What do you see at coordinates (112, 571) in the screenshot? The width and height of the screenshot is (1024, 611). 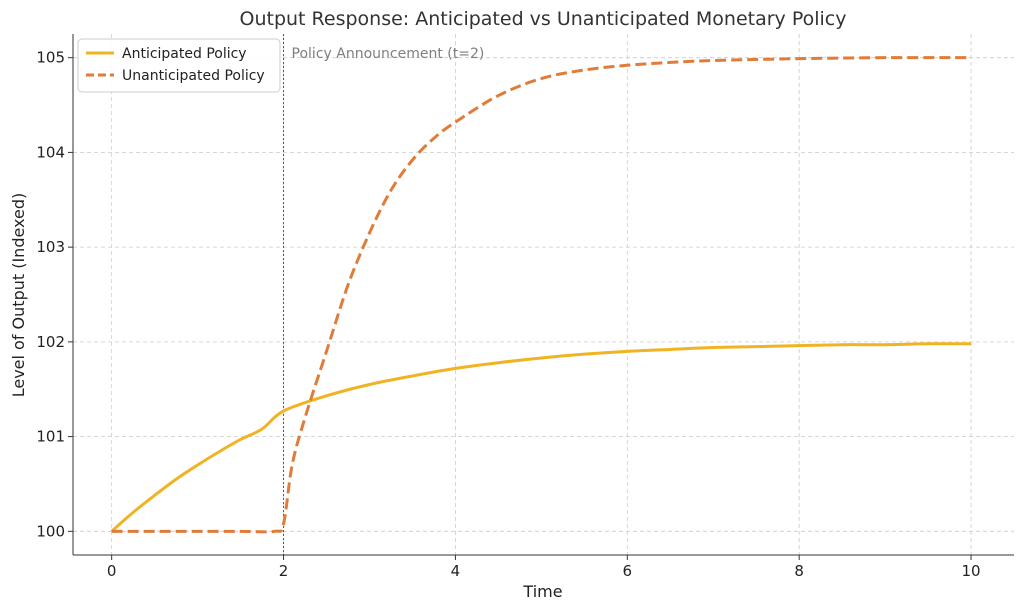 I see `x-tick-label: 0` at bounding box center [112, 571].